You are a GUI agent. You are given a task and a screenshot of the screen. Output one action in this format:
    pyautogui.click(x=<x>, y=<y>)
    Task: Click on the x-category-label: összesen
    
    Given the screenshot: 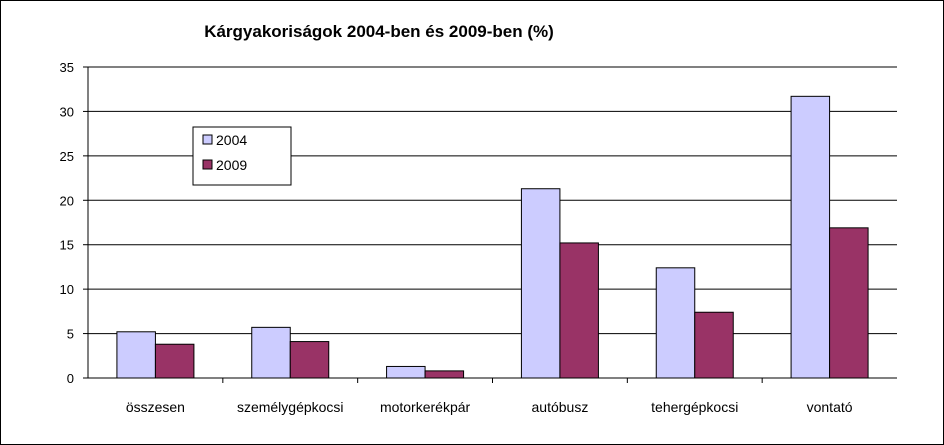 What is the action you would take?
    pyautogui.click(x=155, y=407)
    